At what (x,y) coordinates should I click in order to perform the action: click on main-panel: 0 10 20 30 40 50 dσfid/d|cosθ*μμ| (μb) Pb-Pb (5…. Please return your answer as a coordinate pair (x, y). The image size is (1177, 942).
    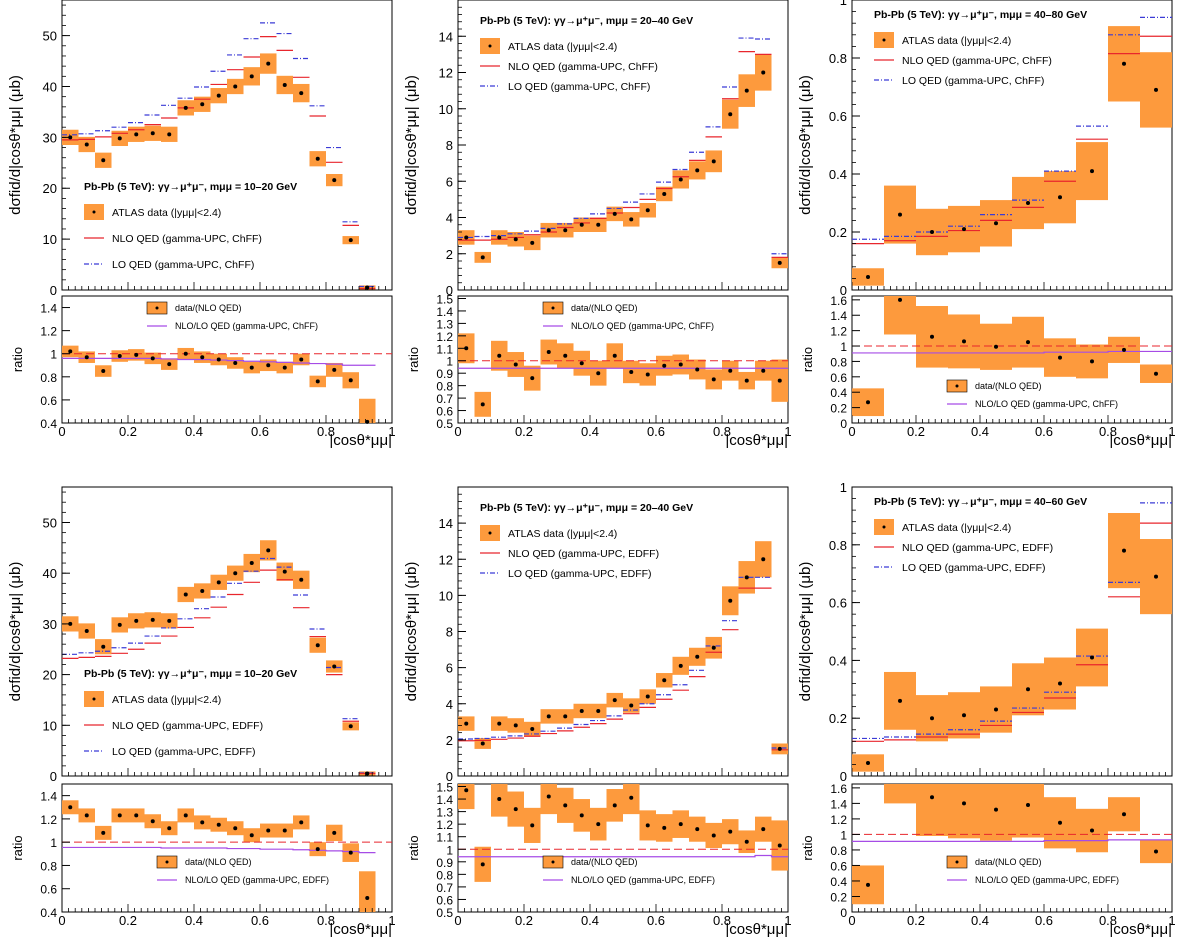
    Looking at the image, I should click on (200, 149).